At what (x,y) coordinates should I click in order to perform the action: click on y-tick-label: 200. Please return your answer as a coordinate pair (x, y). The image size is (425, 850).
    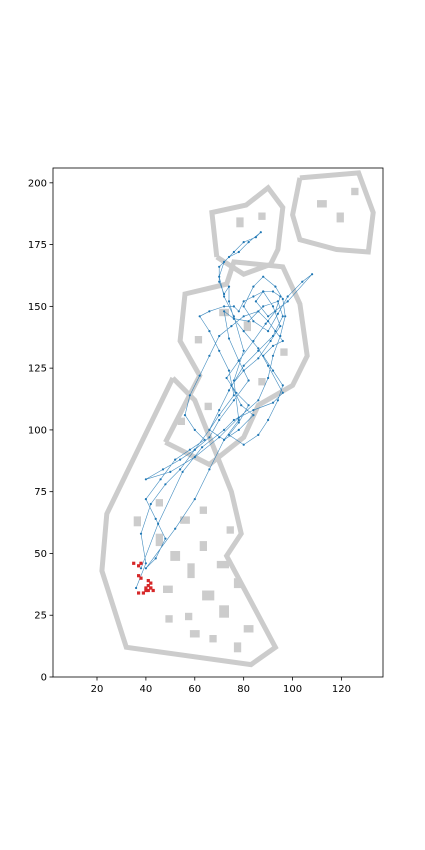
    Looking at the image, I should click on (37, 183).